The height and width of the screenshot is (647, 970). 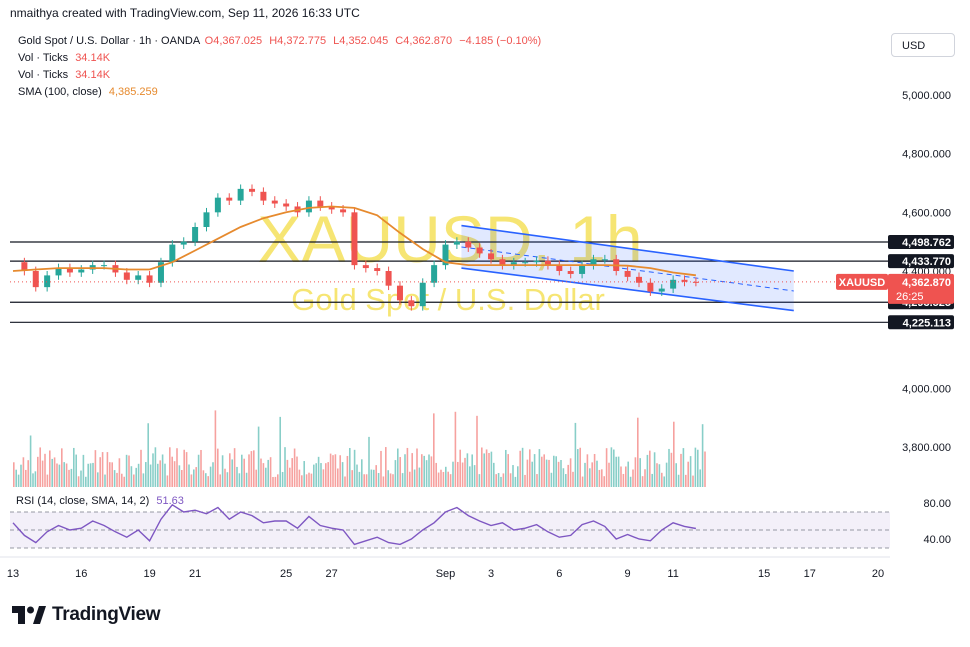 What do you see at coordinates (86, 615) in the screenshot?
I see `tradingview-logo: TradingView` at bounding box center [86, 615].